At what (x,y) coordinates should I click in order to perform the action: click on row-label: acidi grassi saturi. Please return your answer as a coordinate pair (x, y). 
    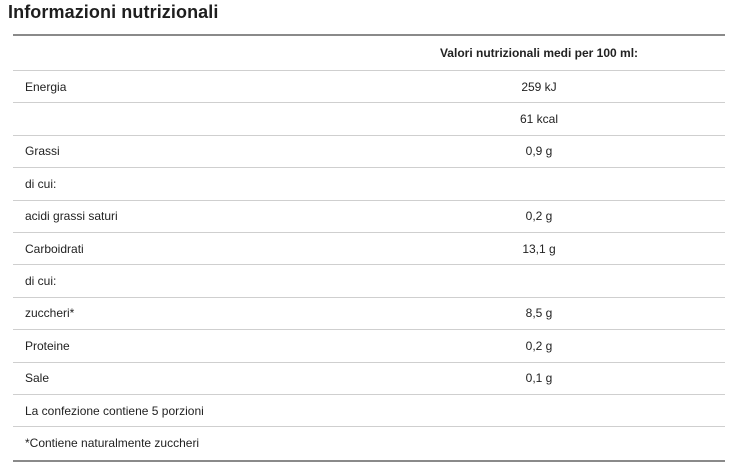
    Looking at the image, I should click on (71, 216).